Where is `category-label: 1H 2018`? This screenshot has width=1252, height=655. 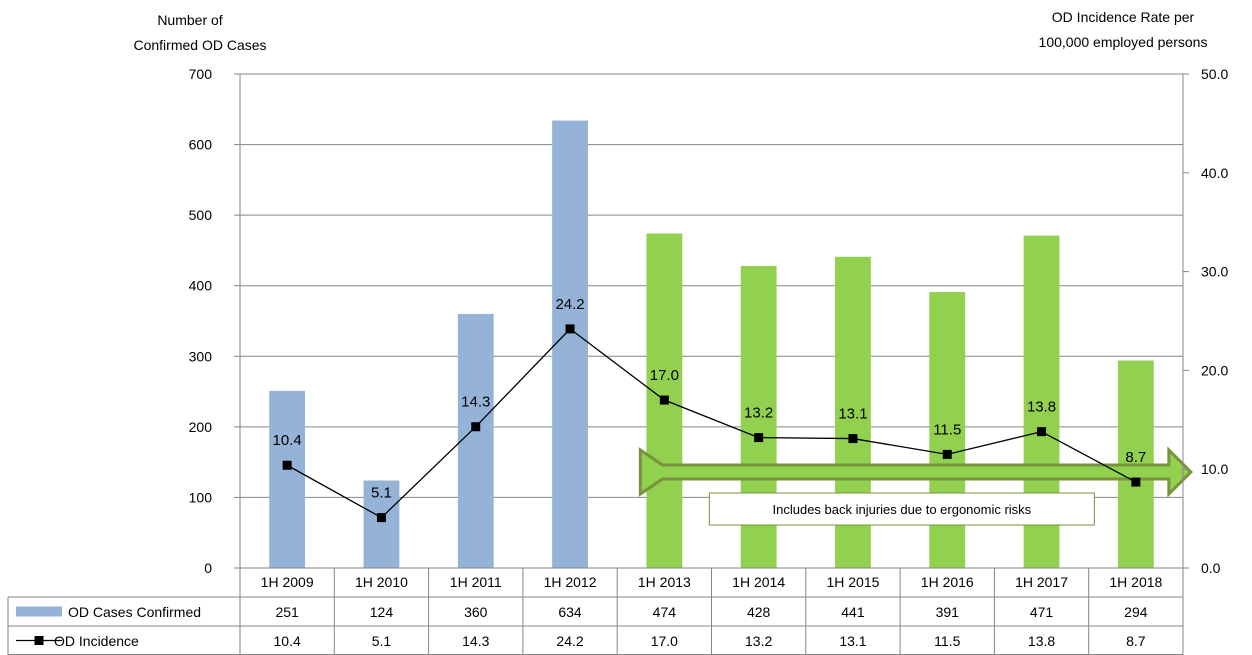 category-label: 1H 2018 is located at coordinates (1135, 582).